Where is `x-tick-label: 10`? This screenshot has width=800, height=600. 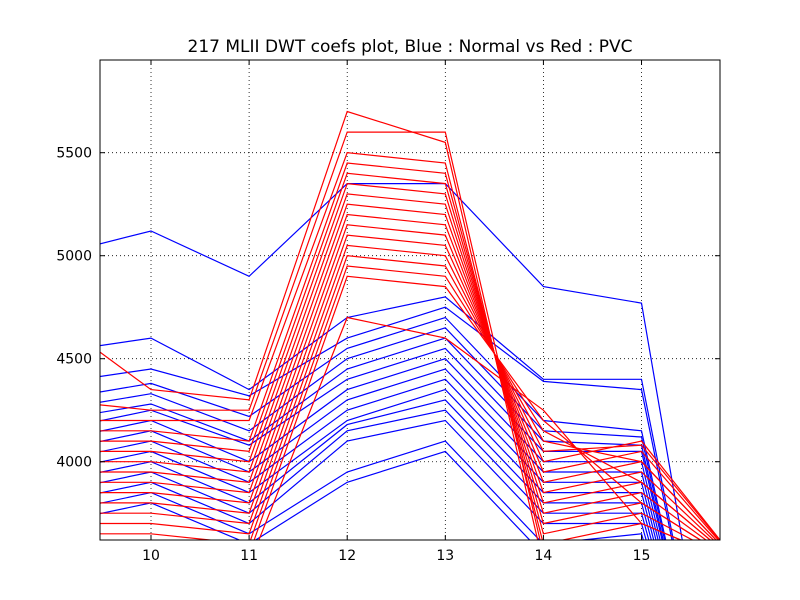
x-tick-label: 10 is located at coordinates (151, 556).